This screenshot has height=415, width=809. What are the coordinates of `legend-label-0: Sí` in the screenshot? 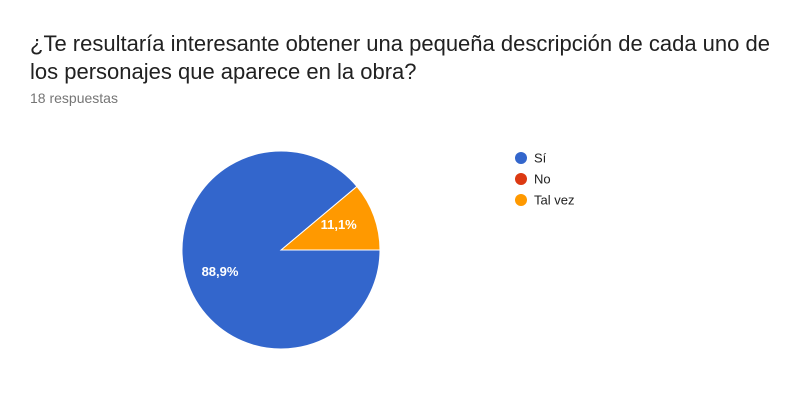 It's located at (540, 158).